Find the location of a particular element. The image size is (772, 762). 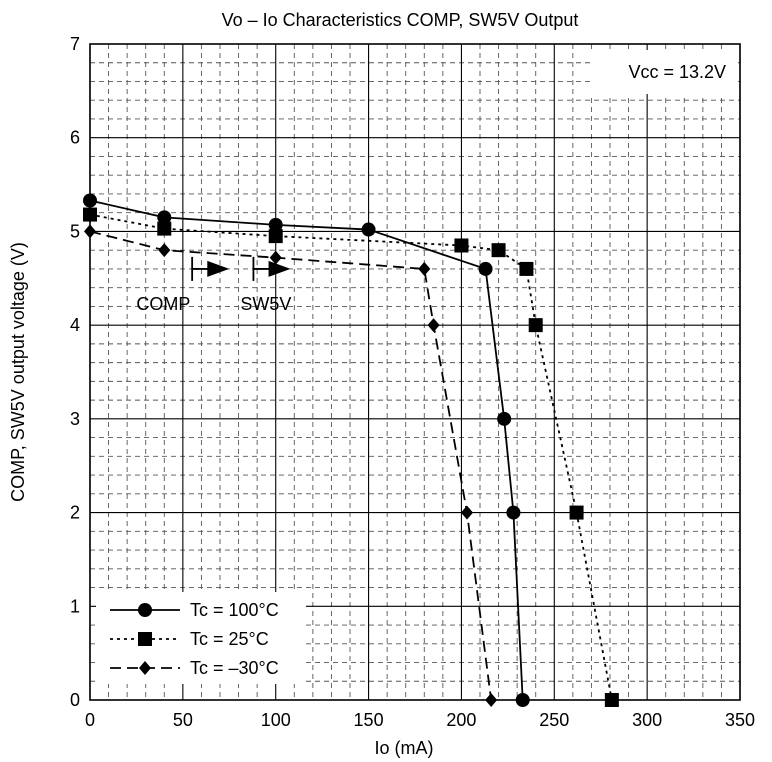

y-axis-ticks: 0 1 2 3 4 5 6 7 is located at coordinates (75, 372).